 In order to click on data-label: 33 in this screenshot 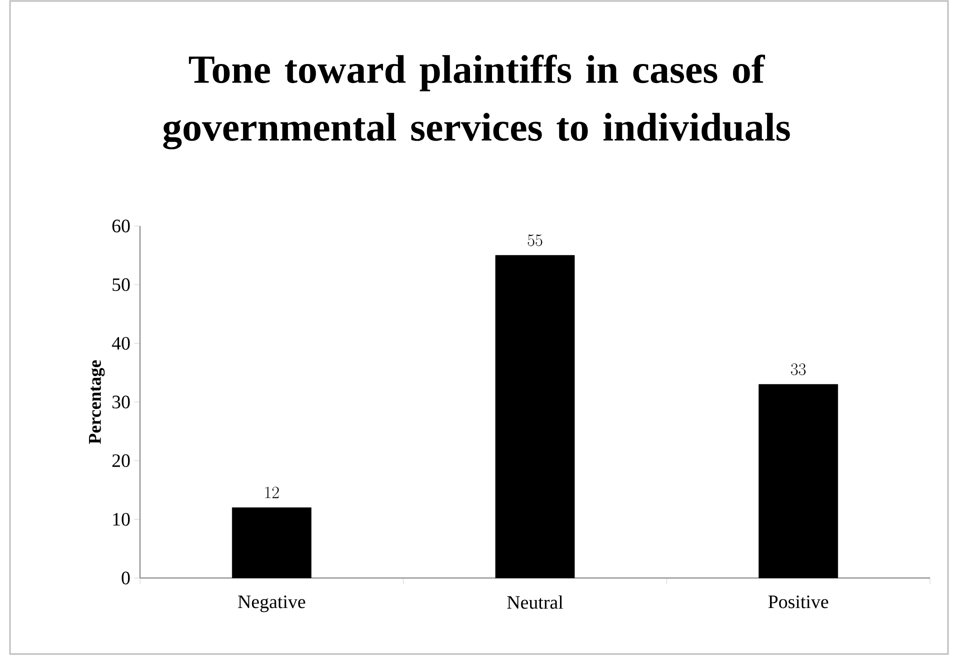, I will do `click(798, 369)`.